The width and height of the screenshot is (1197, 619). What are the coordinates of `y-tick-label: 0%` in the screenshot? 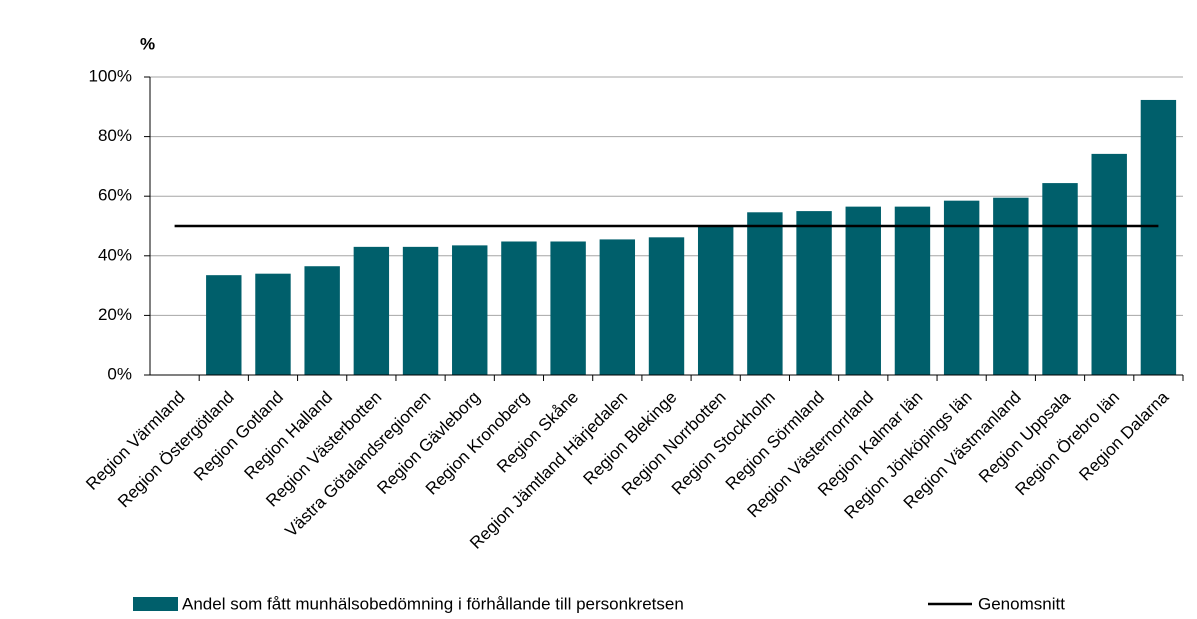 It's located at (119, 373).